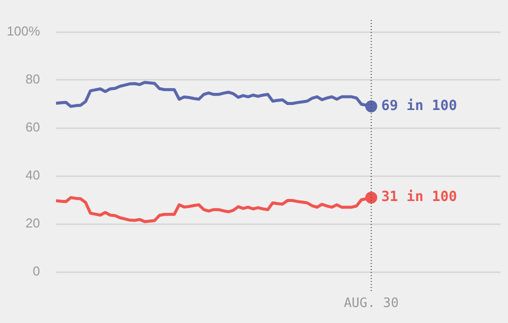 The image size is (508, 323). What do you see at coordinates (419, 197) in the screenshot?
I see `annotation: 31 in 100` at bounding box center [419, 197].